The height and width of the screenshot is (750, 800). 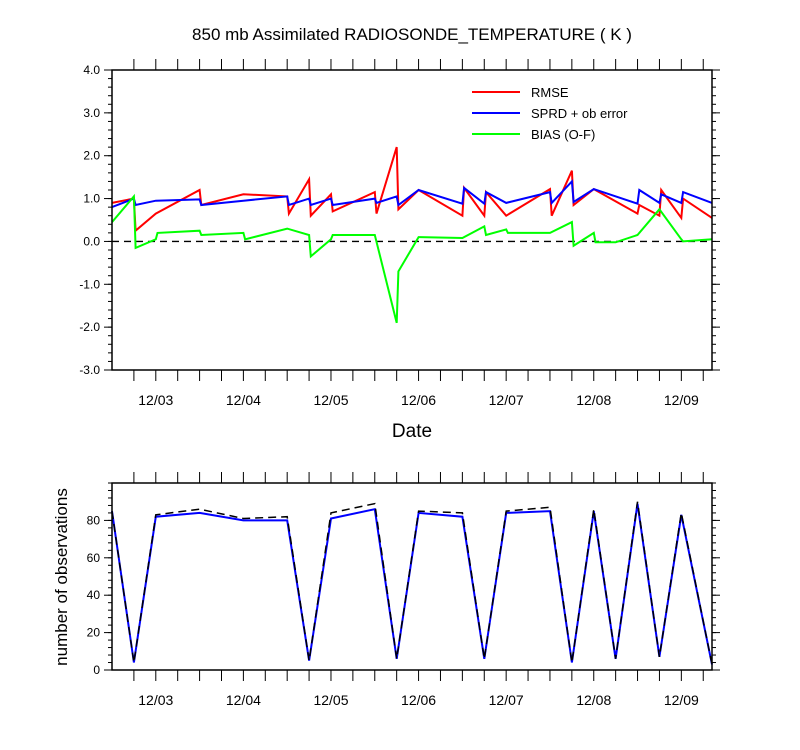 What do you see at coordinates (89, 327) in the screenshot?
I see `top-y-tick-label: -2.0` at bounding box center [89, 327].